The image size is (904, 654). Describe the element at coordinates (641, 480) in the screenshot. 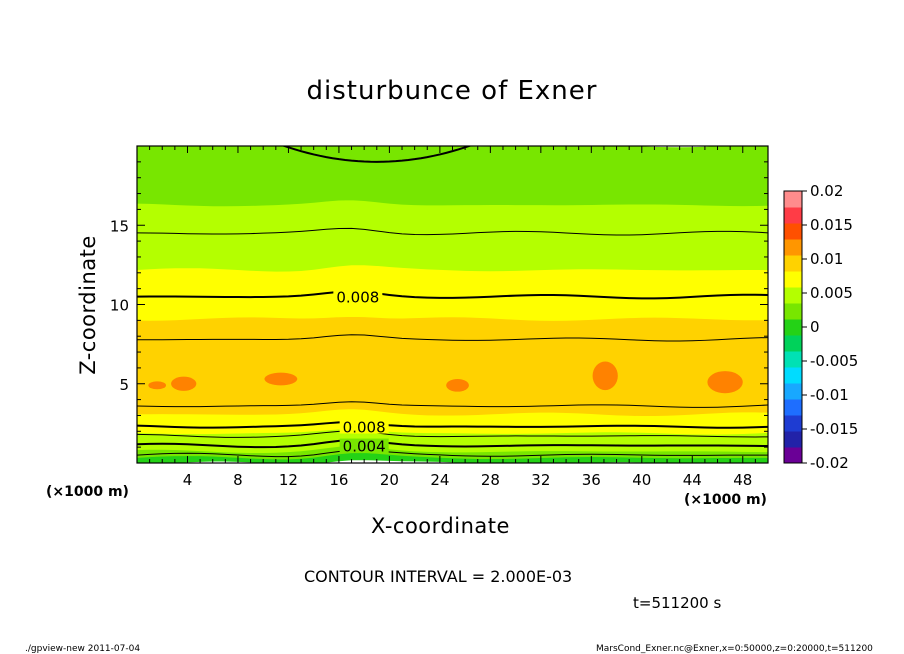

I see `x-tick-label: 40` at that location.